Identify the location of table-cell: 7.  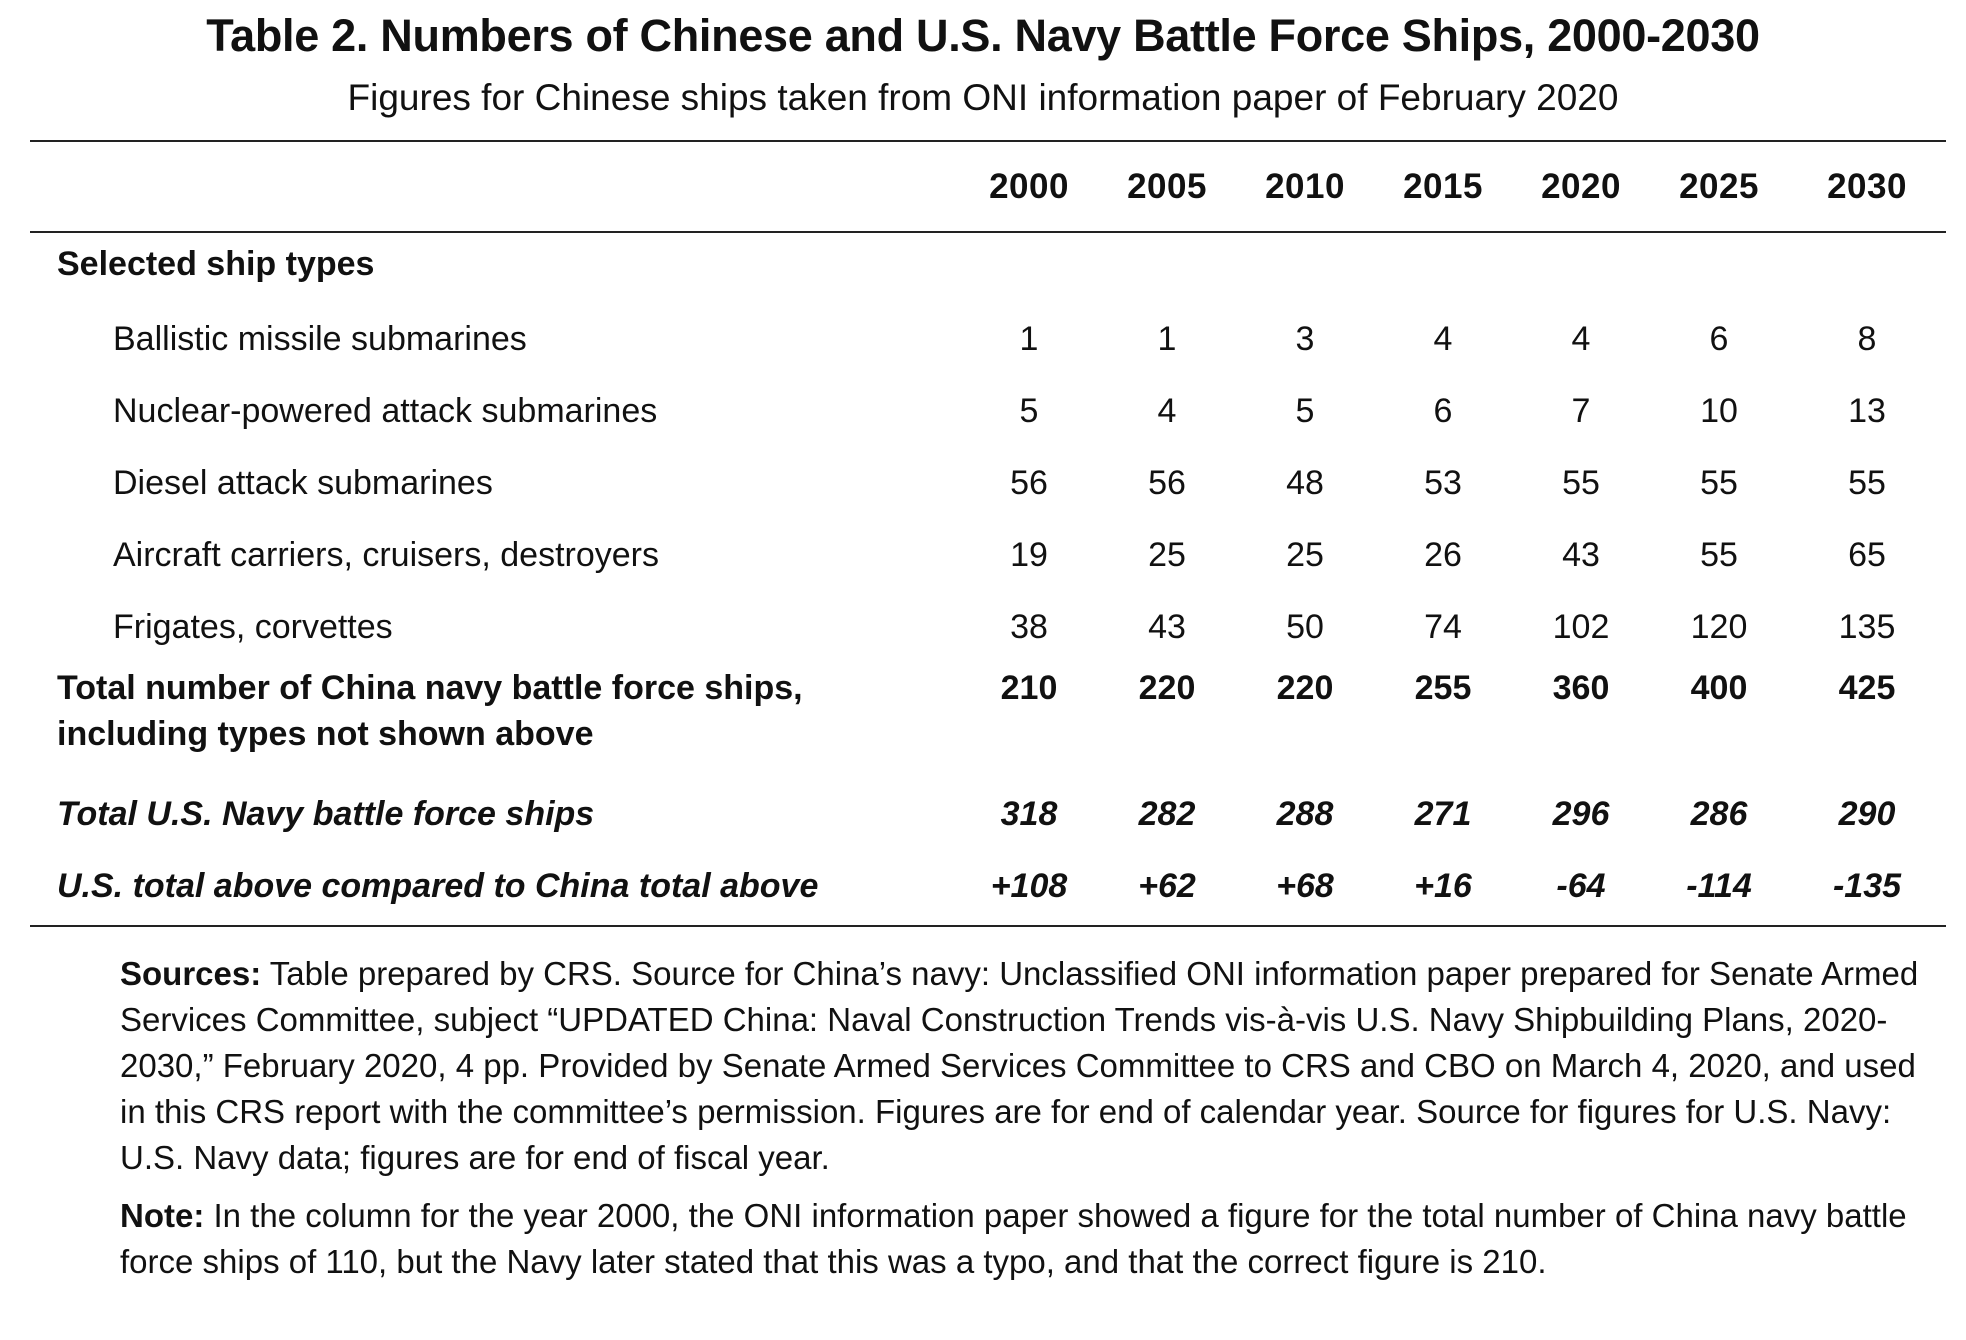
(1581, 411).